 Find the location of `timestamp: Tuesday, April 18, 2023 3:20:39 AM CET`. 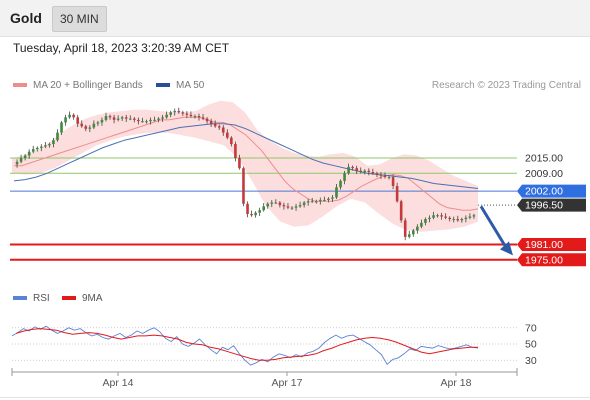

timestamp: Tuesday, April 18, 2023 3:20:39 AM CET is located at coordinates (121, 48).